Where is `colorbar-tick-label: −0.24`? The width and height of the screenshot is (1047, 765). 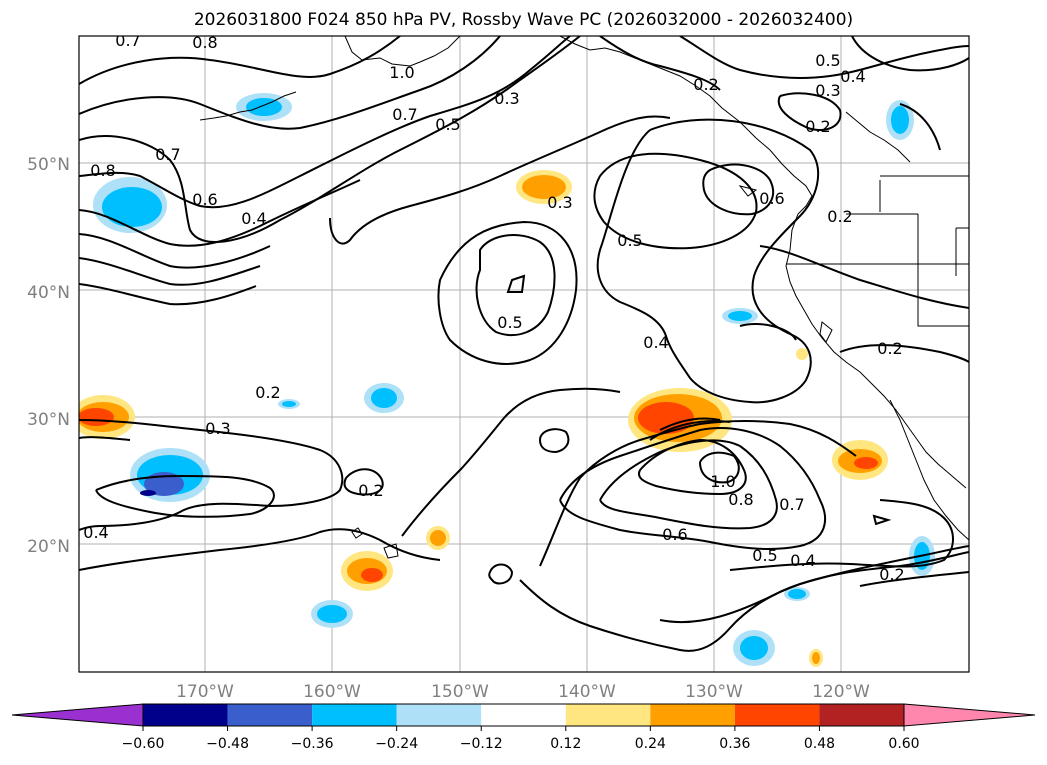
colorbar-tick-label: −0.24 is located at coordinates (396, 744).